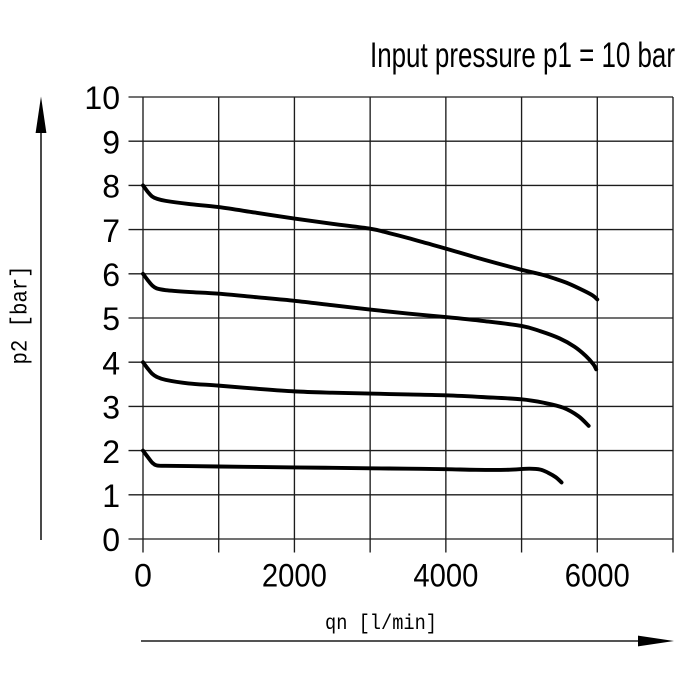 The image size is (700, 700). What do you see at coordinates (111, 319) in the screenshot?
I see `svg-text: 5` at bounding box center [111, 319].